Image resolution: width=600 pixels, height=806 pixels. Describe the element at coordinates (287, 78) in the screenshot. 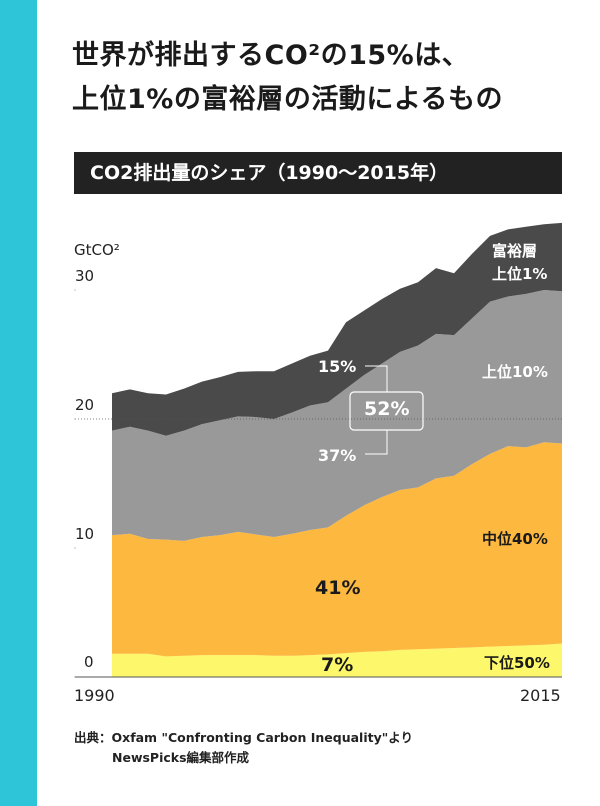

I see `page-title: 世界が排出するCO²の15%は、 上位1%の富裕層の活動によるもの` at that location.